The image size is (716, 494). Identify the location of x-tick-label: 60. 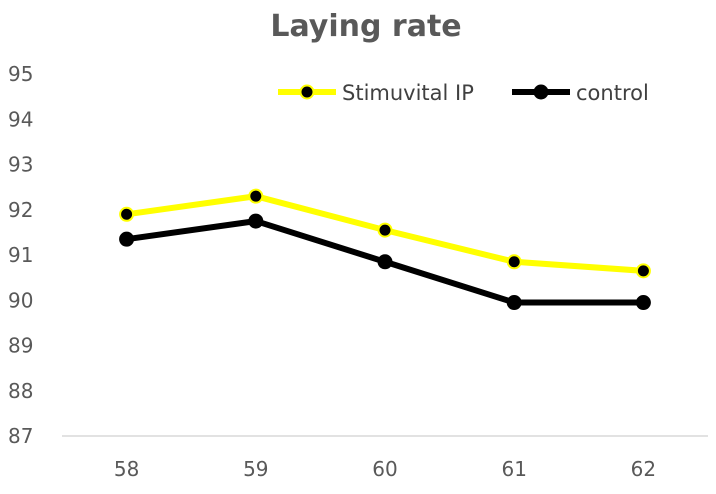
(384, 469).